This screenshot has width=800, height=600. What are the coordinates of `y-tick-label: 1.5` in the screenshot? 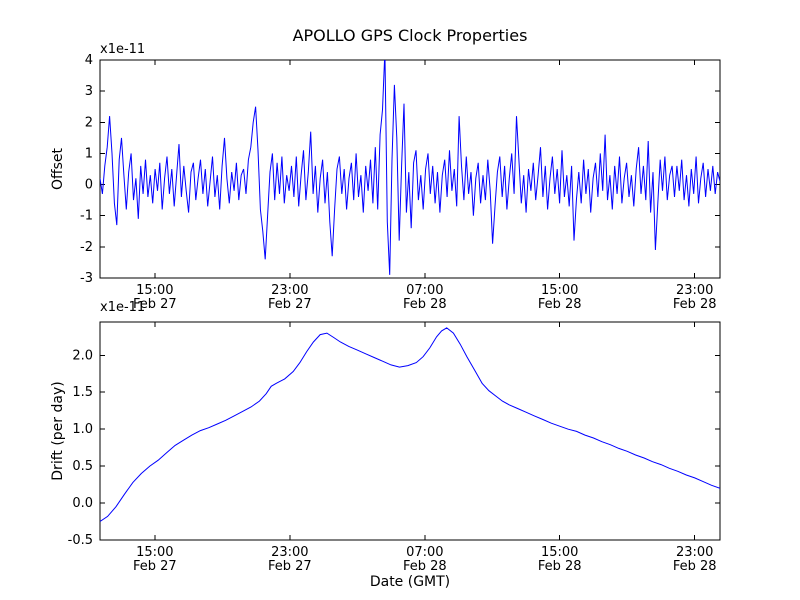 It's located at (82, 392).